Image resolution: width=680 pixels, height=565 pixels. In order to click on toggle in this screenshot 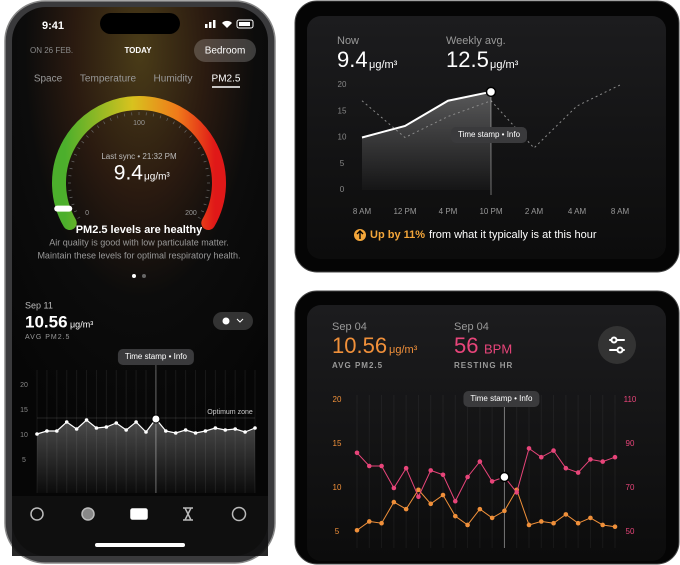, I will do `click(233, 321)`.